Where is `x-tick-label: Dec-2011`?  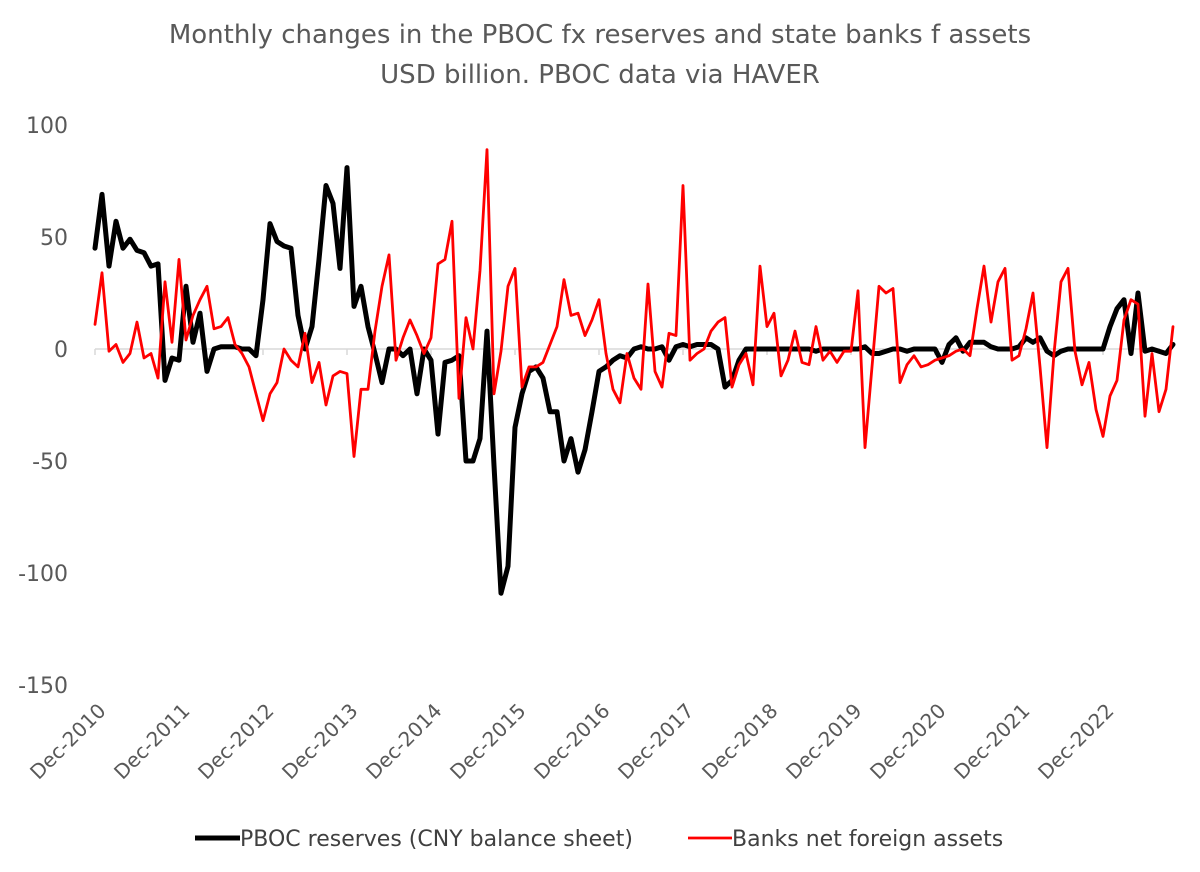 x-tick-label: Dec-2011 is located at coordinates (151, 741).